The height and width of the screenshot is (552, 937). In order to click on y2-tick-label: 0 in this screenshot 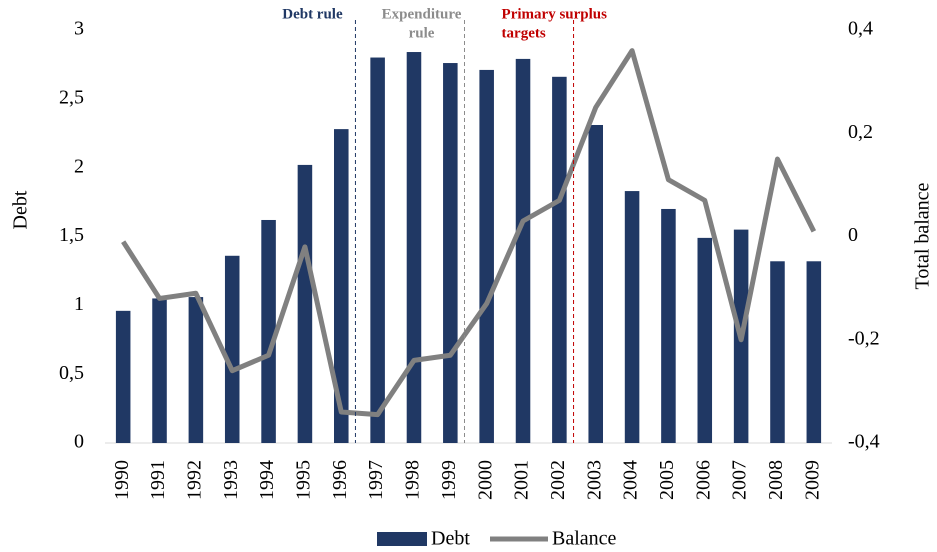, I will do `click(853, 235)`.